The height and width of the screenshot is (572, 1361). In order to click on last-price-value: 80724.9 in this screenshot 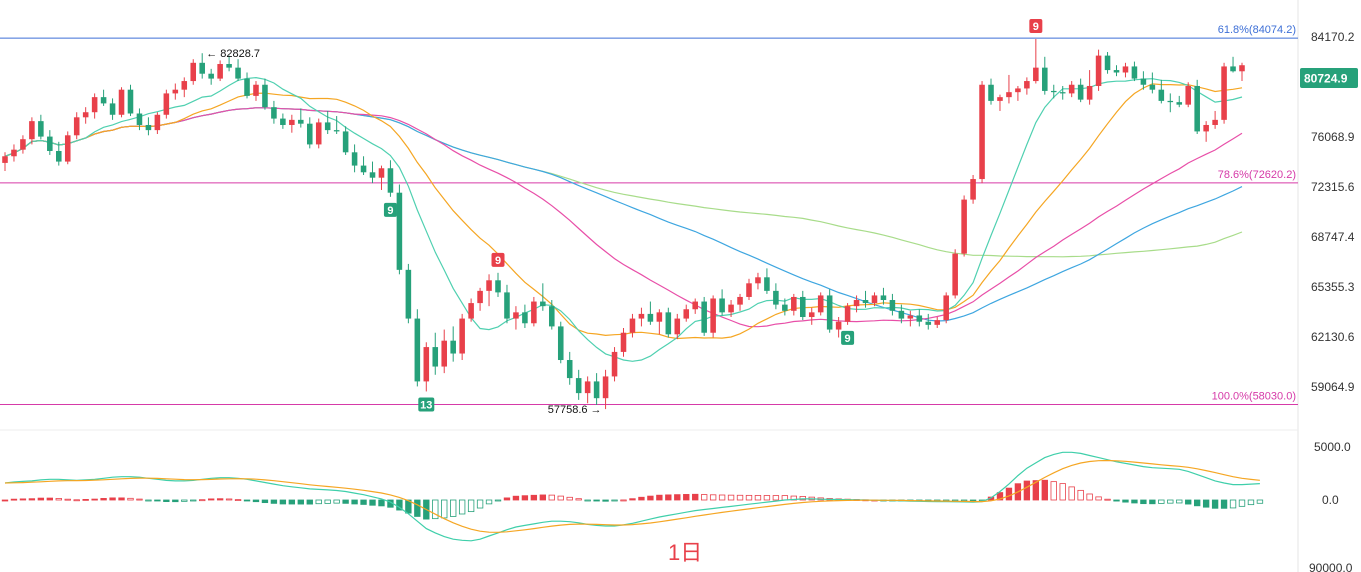, I will do `click(1326, 79)`.